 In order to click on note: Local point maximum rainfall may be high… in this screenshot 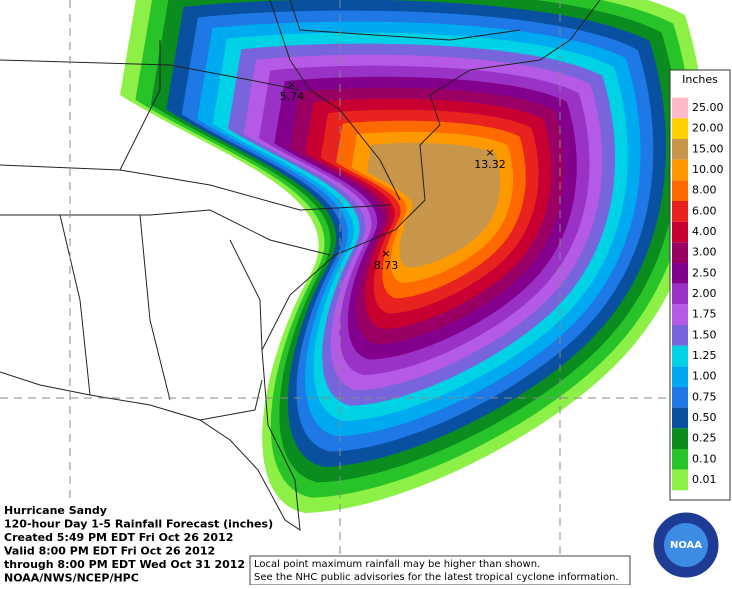, I will do `click(436, 571)`.